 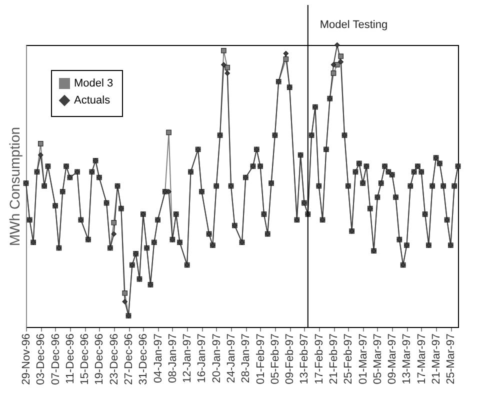 I want to click on x-tick-label: 15-Dec-96, so click(x=85, y=359).